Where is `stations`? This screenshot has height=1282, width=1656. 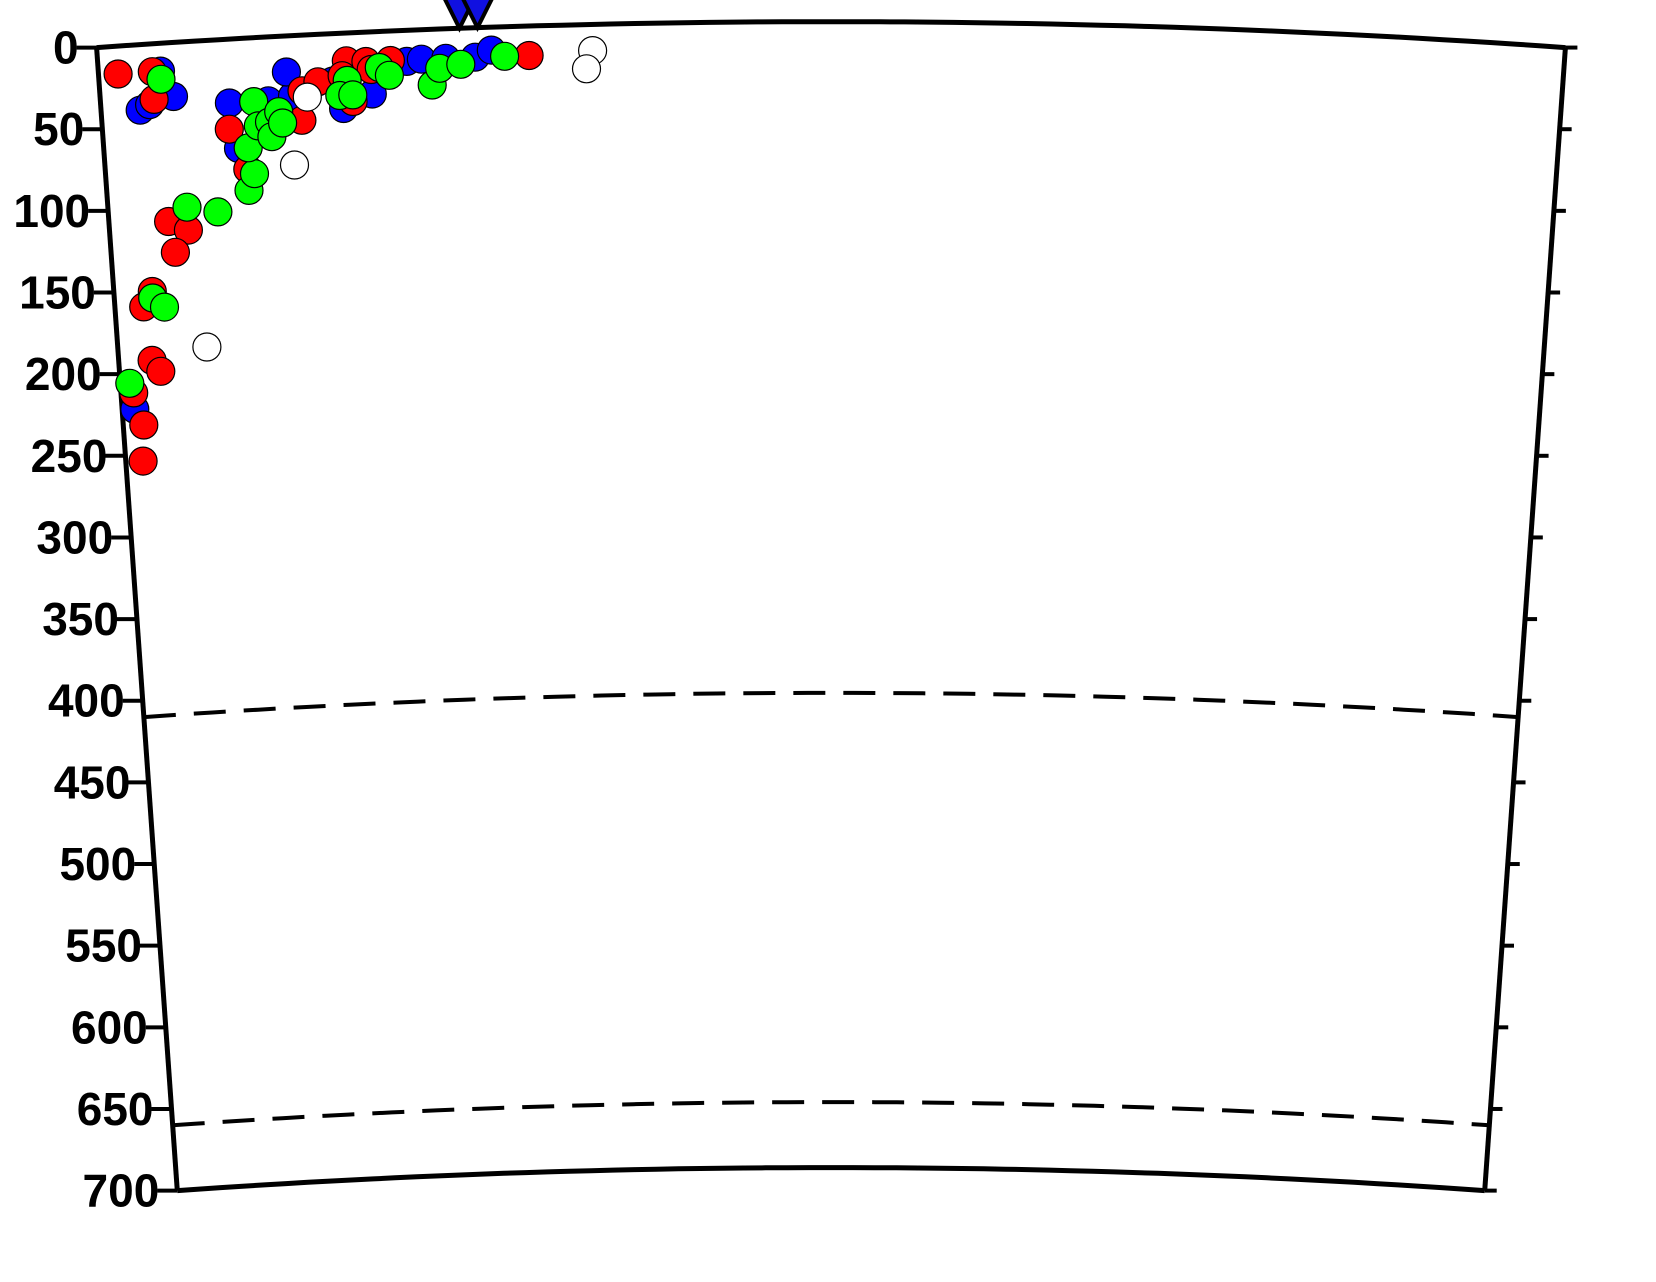
stations is located at coordinates (468, 16).